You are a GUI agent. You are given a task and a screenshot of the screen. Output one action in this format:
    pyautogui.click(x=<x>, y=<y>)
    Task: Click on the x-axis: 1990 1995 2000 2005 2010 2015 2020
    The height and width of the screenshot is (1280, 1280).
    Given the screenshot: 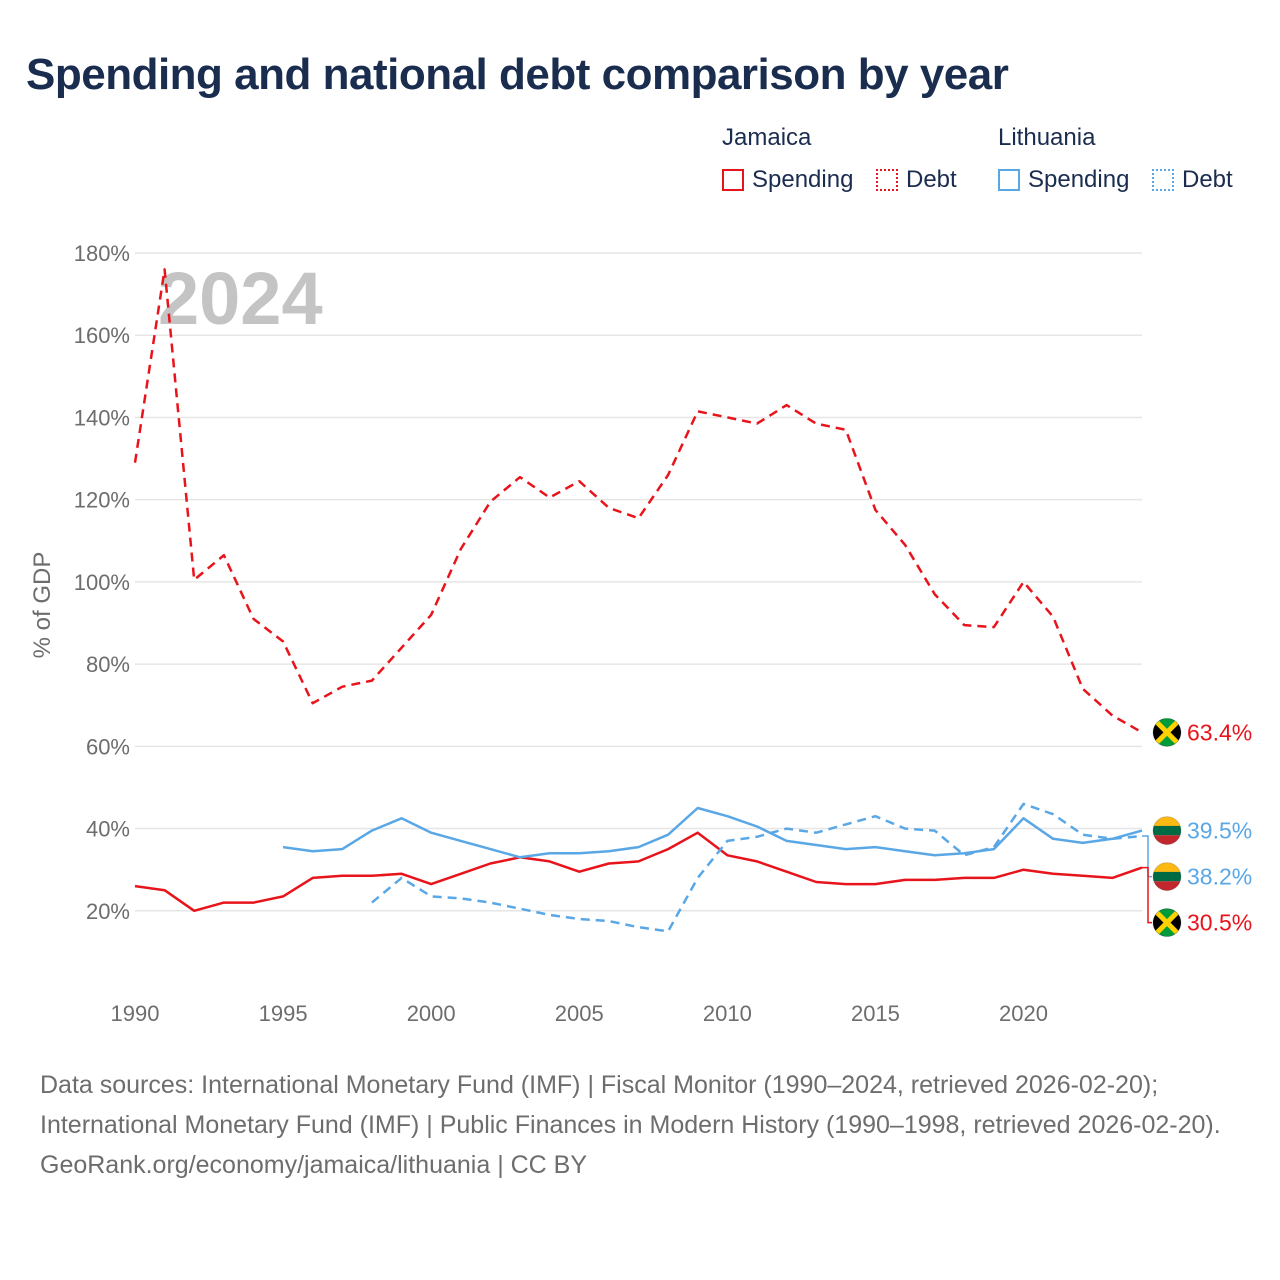 What is the action you would take?
    pyautogui.click(x=579, y=1013)
    